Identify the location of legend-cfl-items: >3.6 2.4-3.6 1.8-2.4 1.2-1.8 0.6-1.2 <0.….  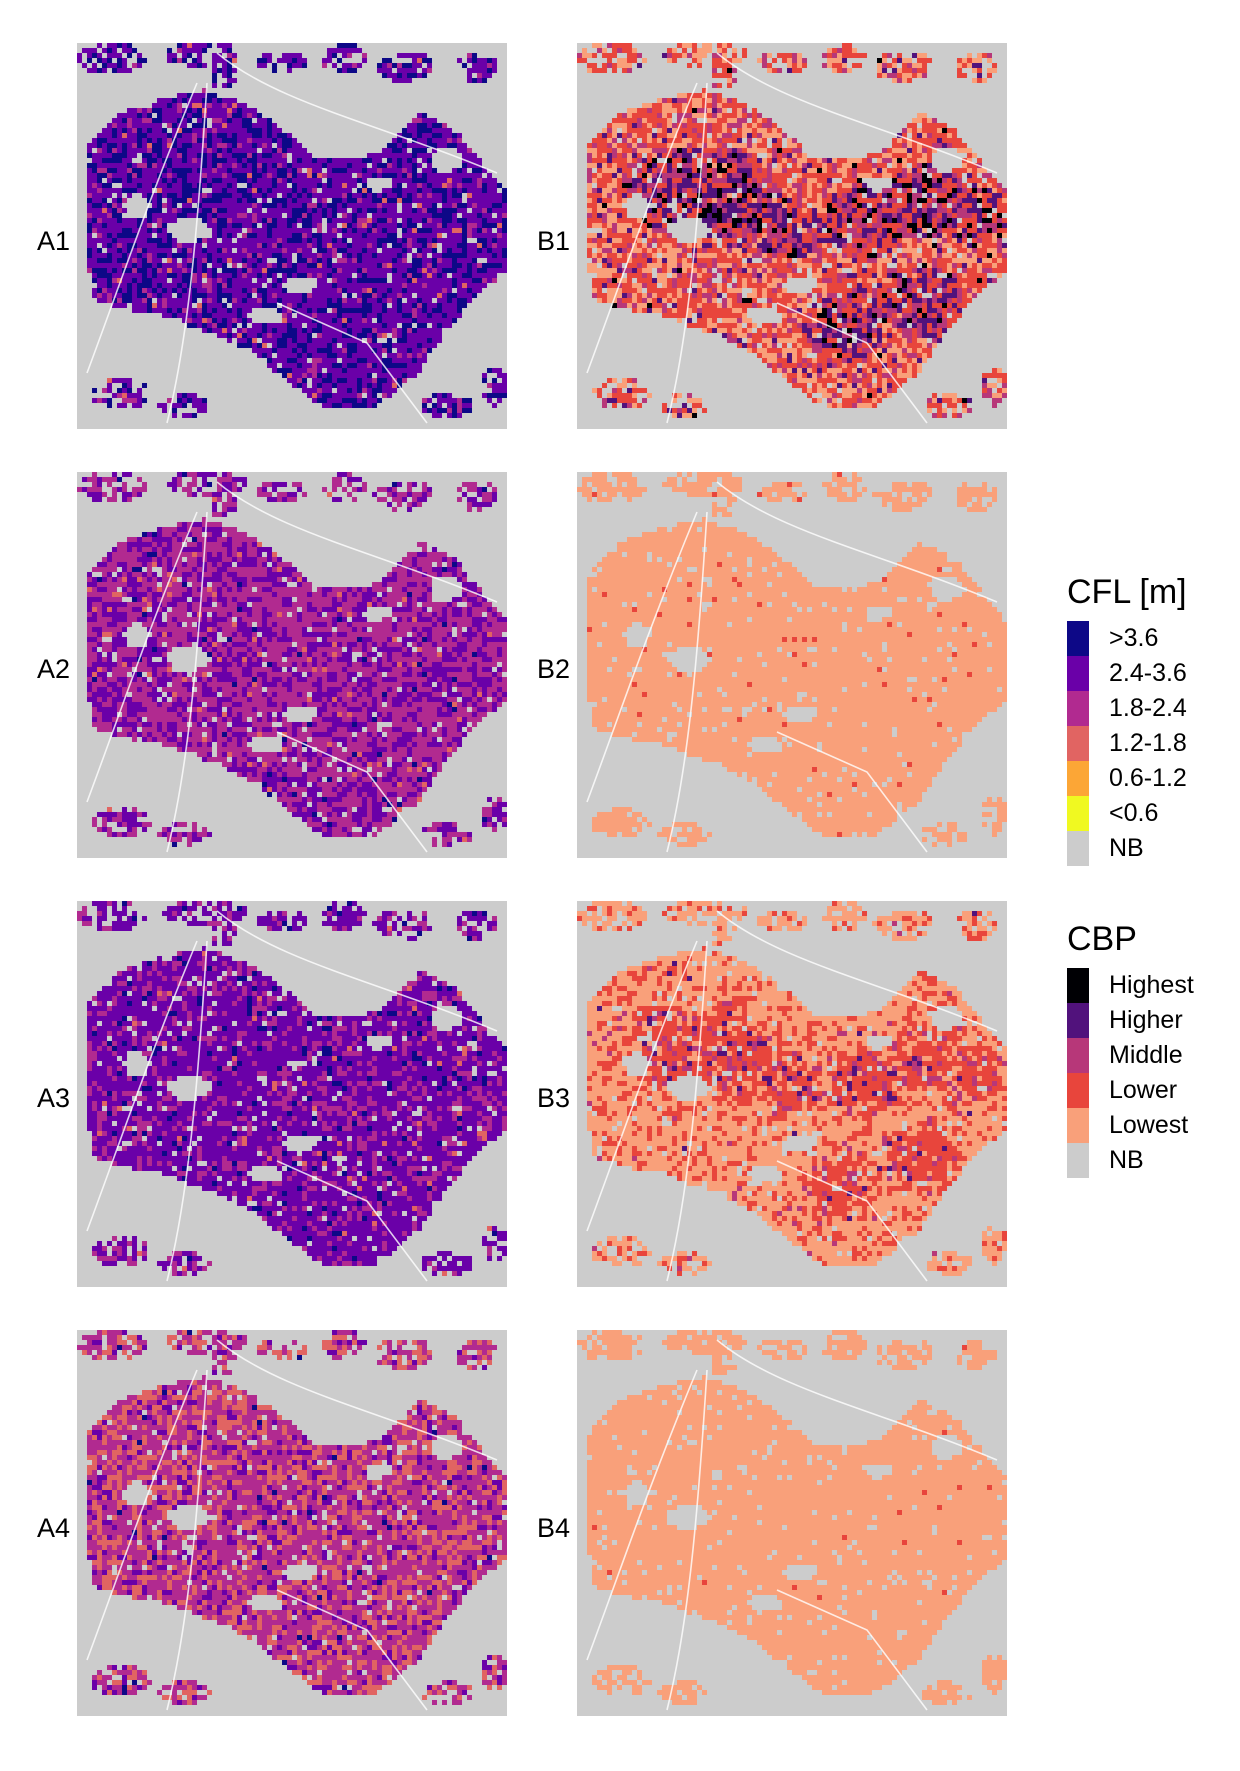
(1127, 743).